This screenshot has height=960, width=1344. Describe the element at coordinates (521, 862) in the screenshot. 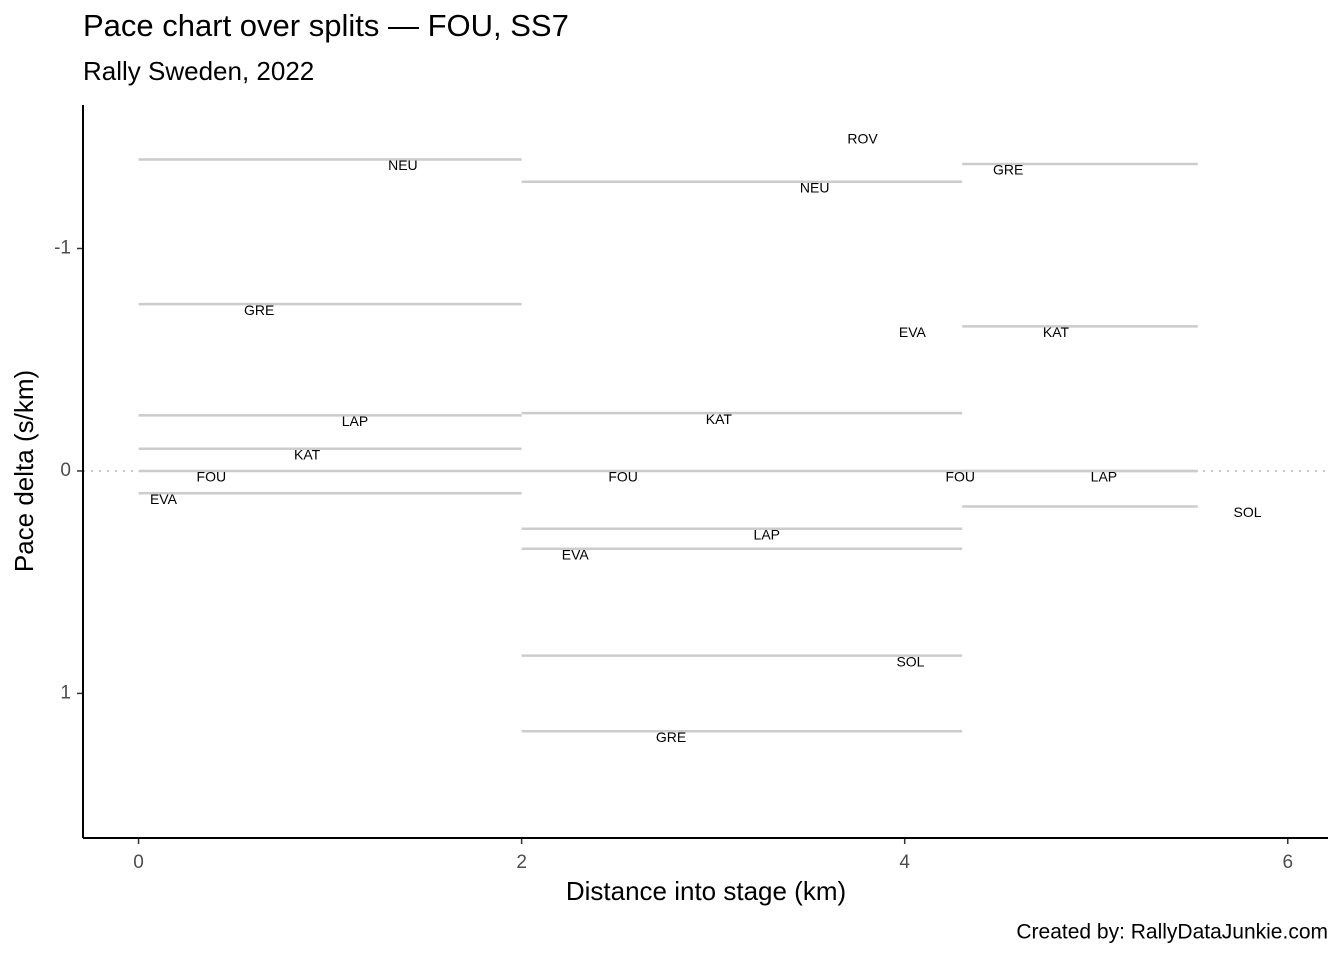

I see `x-tick-label: 2` at that location.